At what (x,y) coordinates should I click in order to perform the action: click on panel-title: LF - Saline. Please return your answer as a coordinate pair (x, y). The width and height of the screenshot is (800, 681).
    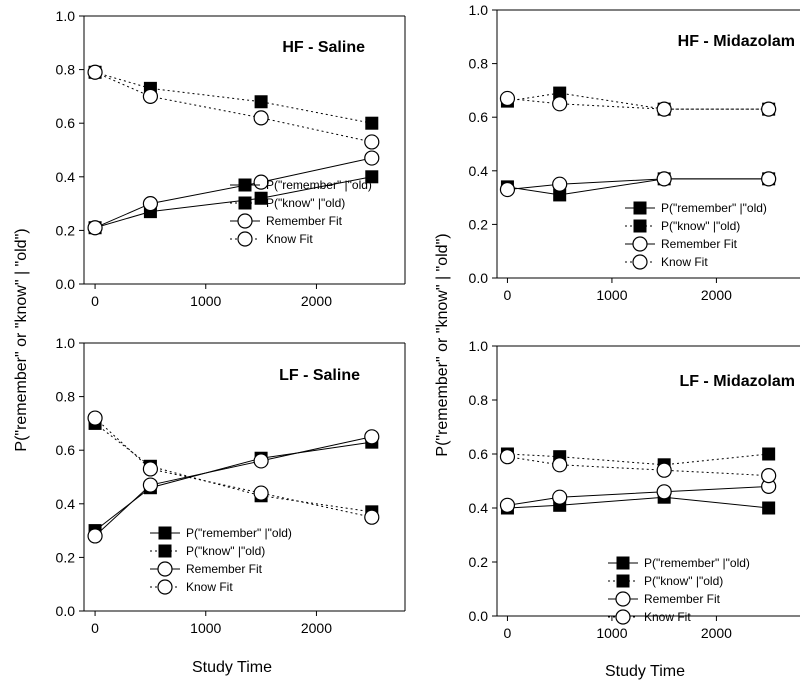
    Looking at the image, I should click on (319, 375).